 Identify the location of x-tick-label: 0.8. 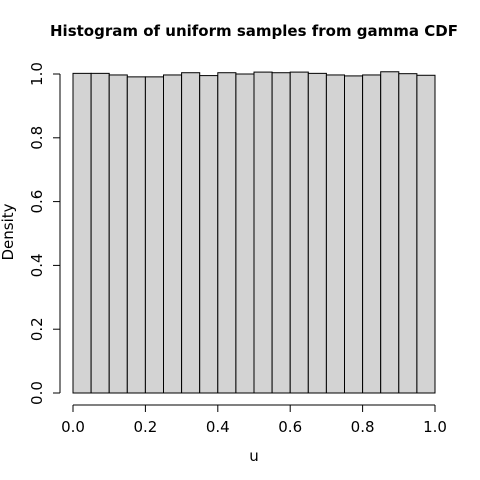
(363, 427).